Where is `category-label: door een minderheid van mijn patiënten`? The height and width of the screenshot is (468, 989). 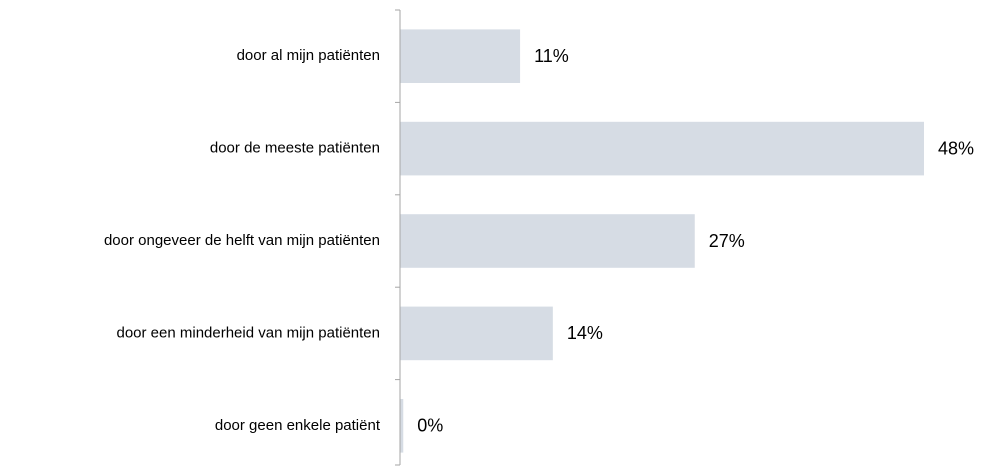
category-label: door een minderheid van mijn patiënten is located at coordinates (248, 332).